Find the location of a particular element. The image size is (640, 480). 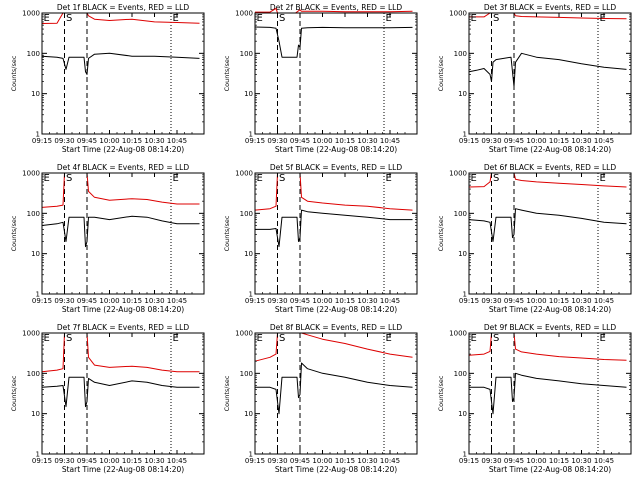

panel-title: Det 1f BLACK = Events, RED = LLD is located at coordinates (123, 7).